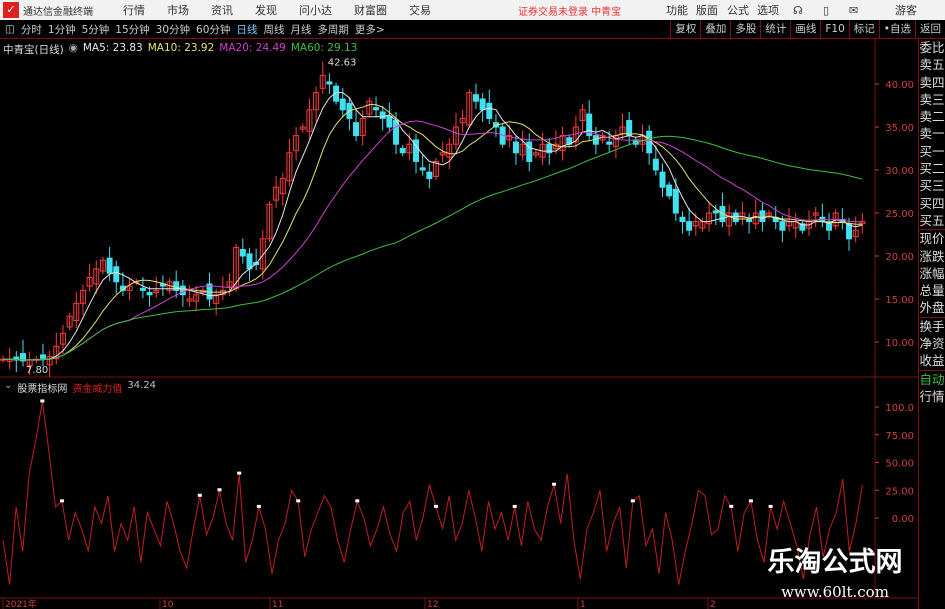 Image resolution: width=945 pixels, height=609 pixels. Describe the element at coordinates (713, 604) in the screenshot. I see `date-label: 2` at that location.